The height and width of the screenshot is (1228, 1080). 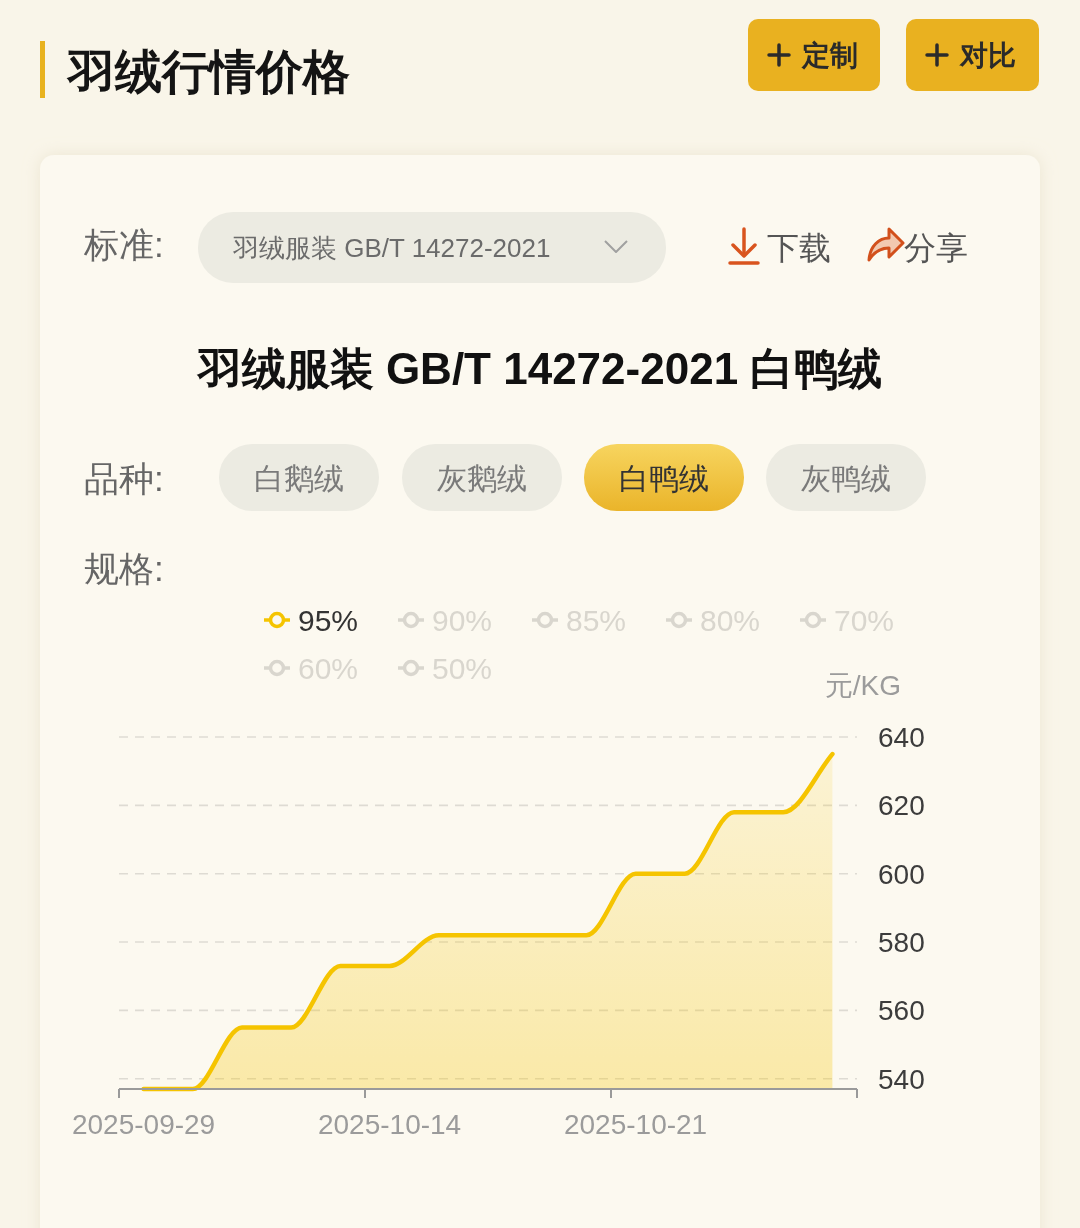 I want to click on x-tick-label: 2025-09-29, so click(x=143, y=1124).